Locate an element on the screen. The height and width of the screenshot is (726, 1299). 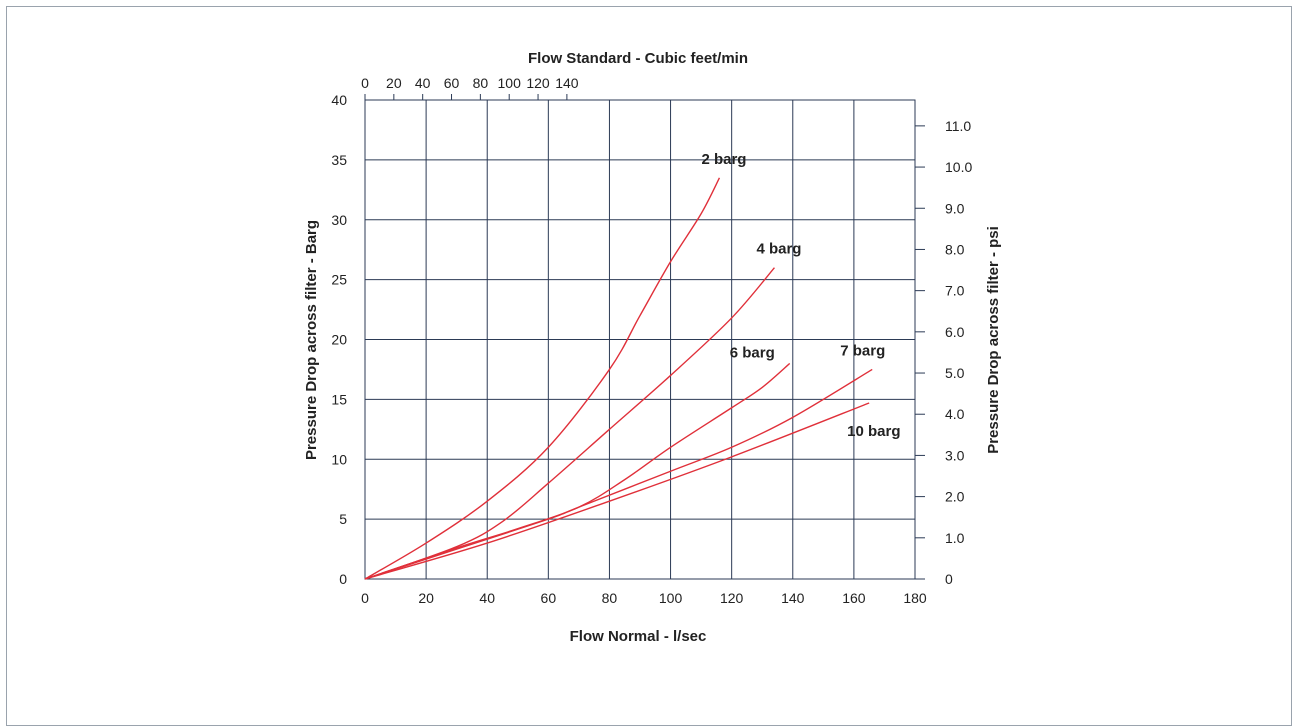
y-tick-label: 15 is located at coordinates (339, 399).